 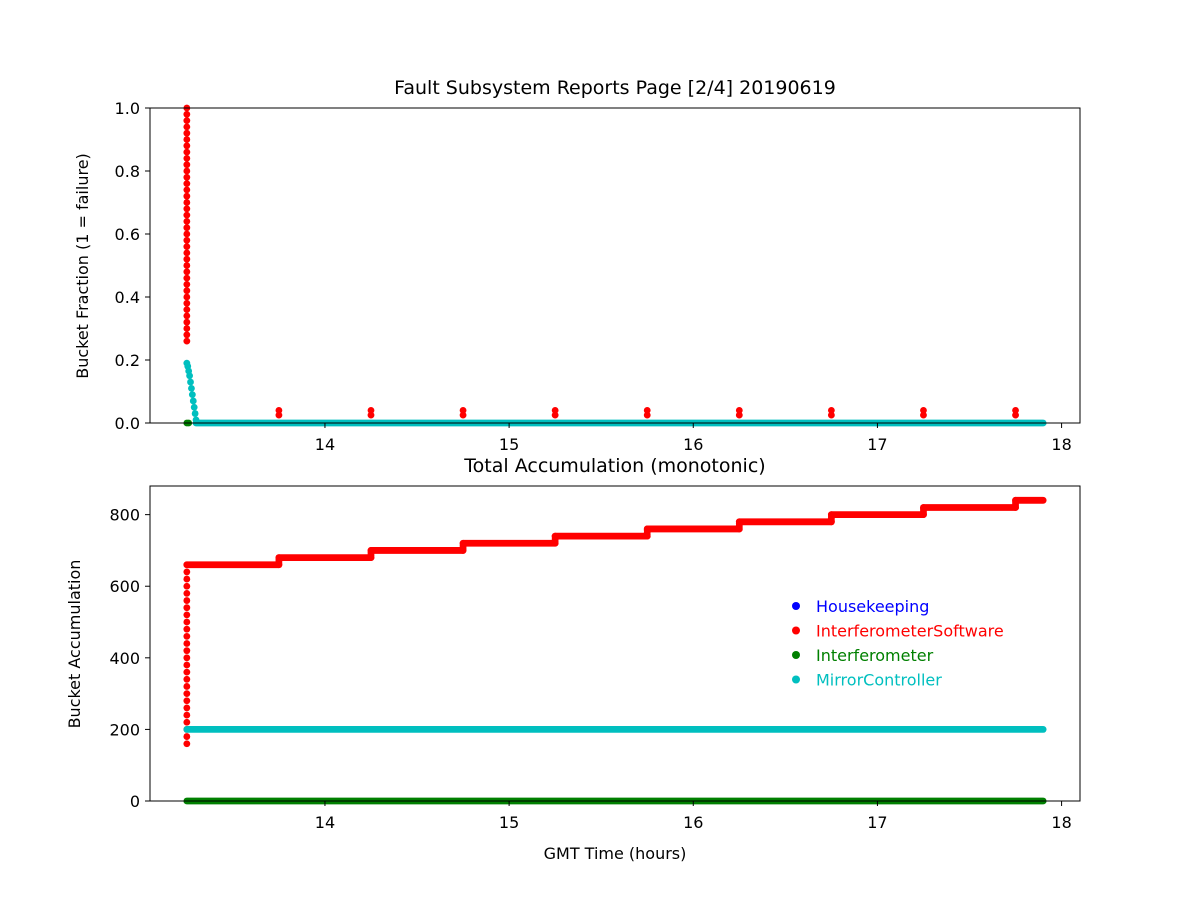 What do you see at coordinates (615, 853) in the screenshot?
I see `bottom-x-axis-label: GMT Time (hours)` at bounding box center [615, 853].